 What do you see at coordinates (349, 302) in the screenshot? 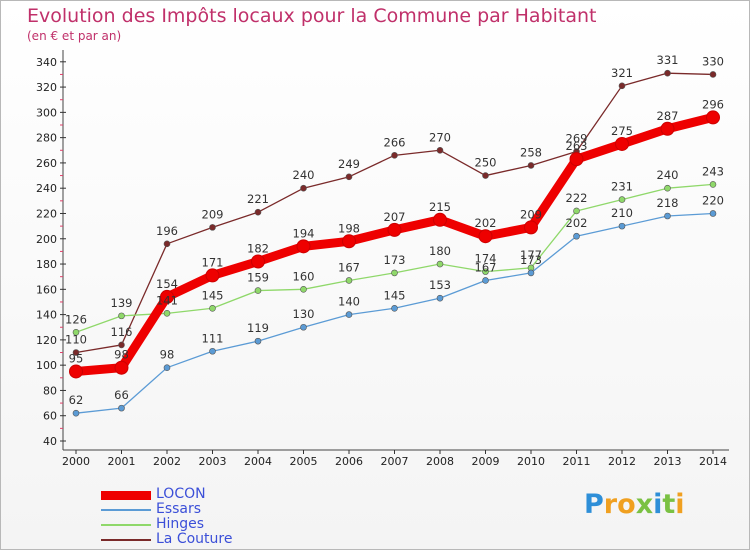
I see `data-label: 140` at bounding box center [349, 302].